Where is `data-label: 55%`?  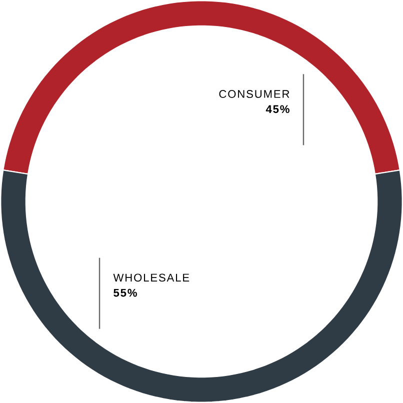 data-label: 55% is located at coordinates (125, 292).